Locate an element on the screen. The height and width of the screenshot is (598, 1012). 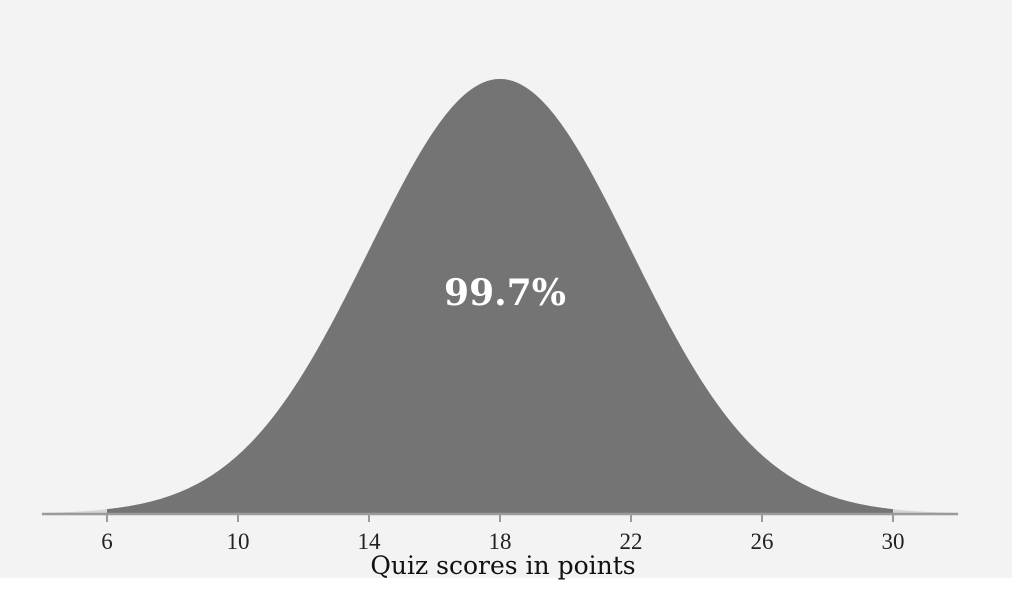
x-axis-ticks: 6 10 14 18 22 26 30 is located at coordinates (503, 534).